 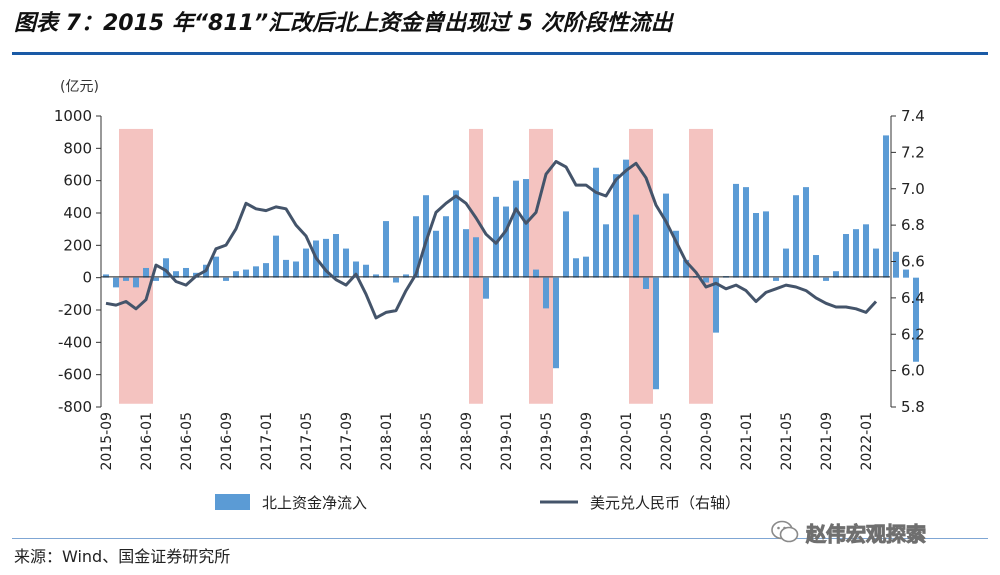 I want to click on x-tick-label: 2019-09, so click(x=587, y=441).